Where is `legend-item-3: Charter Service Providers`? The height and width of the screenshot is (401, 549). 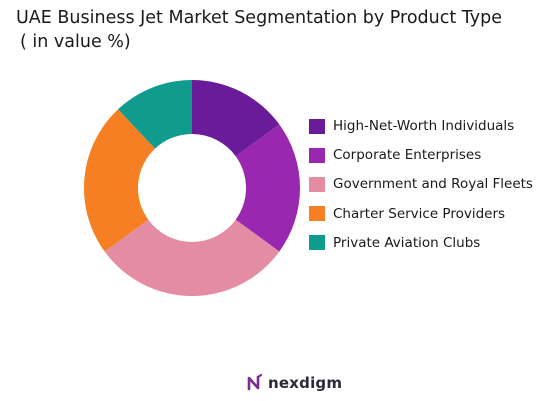 legend-item-3: Charter Service Providers is located at coordinates (421, 214).